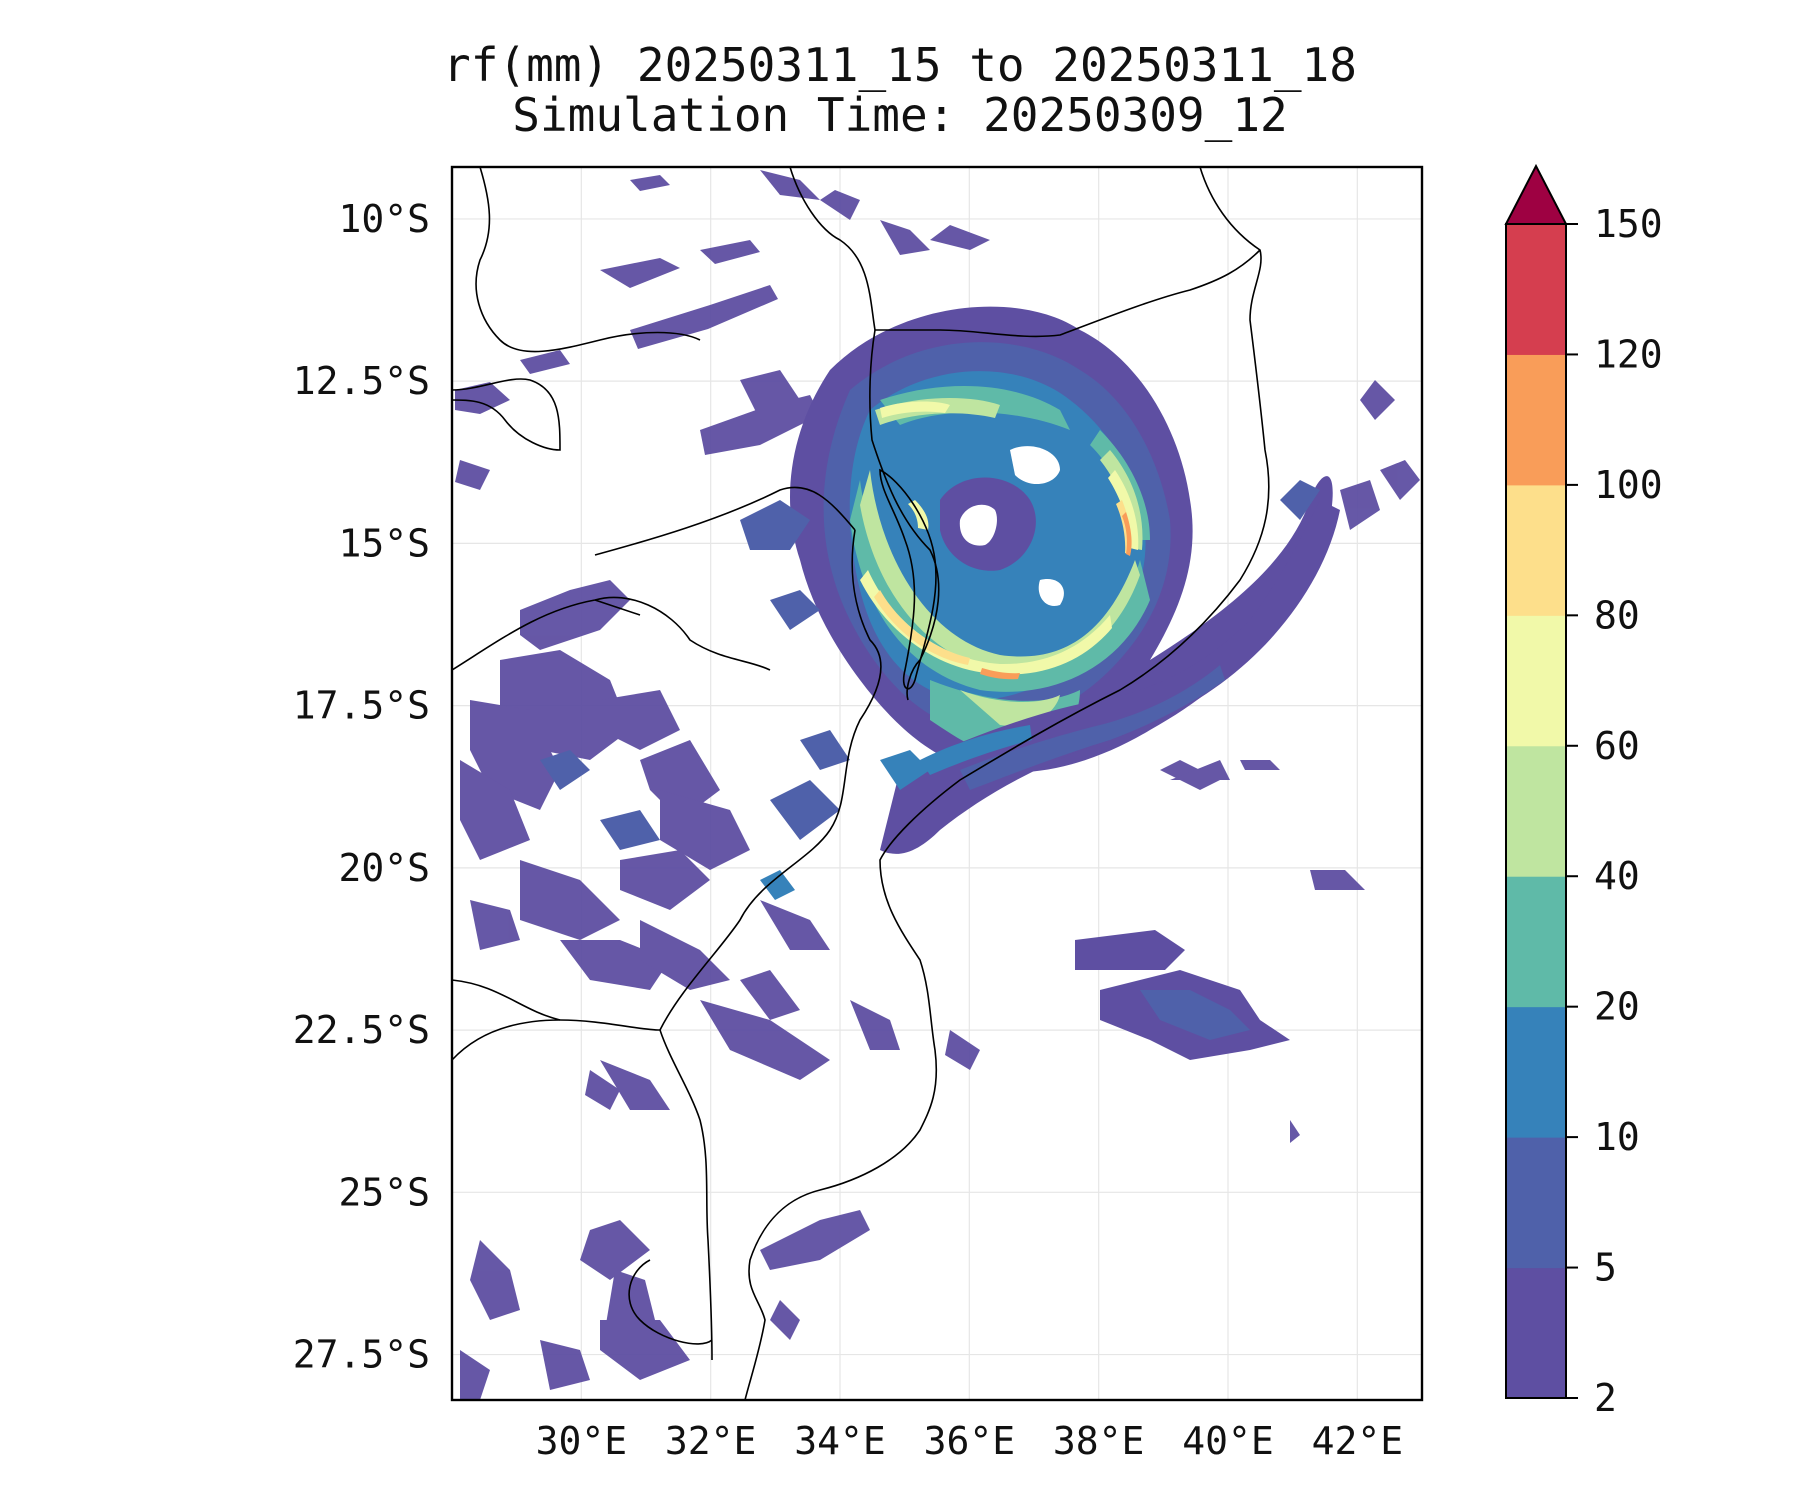 Image resolution: width=1800 pixels, height=1500 pixels. Describe the element at coordinates (361, 381) in the screenshot. I see `y-tick-label: 12.5°S` at that location.